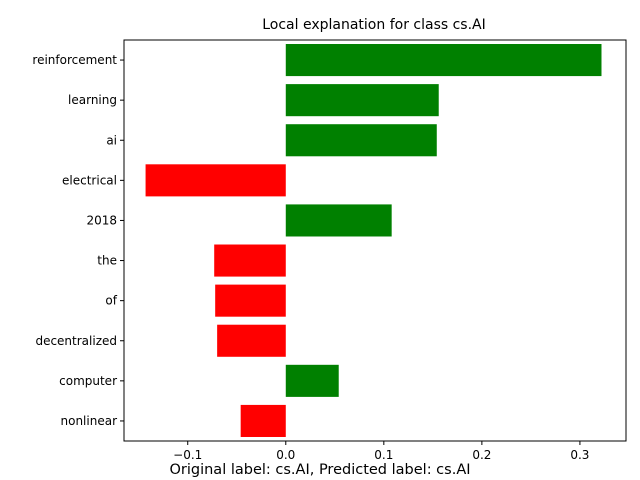 Image resolution: width=640 pixels, height=480 pixels. What do you see at coordinates (187, 455) in the screenshot?
I see `x-tick-label: −0.1` at bounding box center [187, 455].